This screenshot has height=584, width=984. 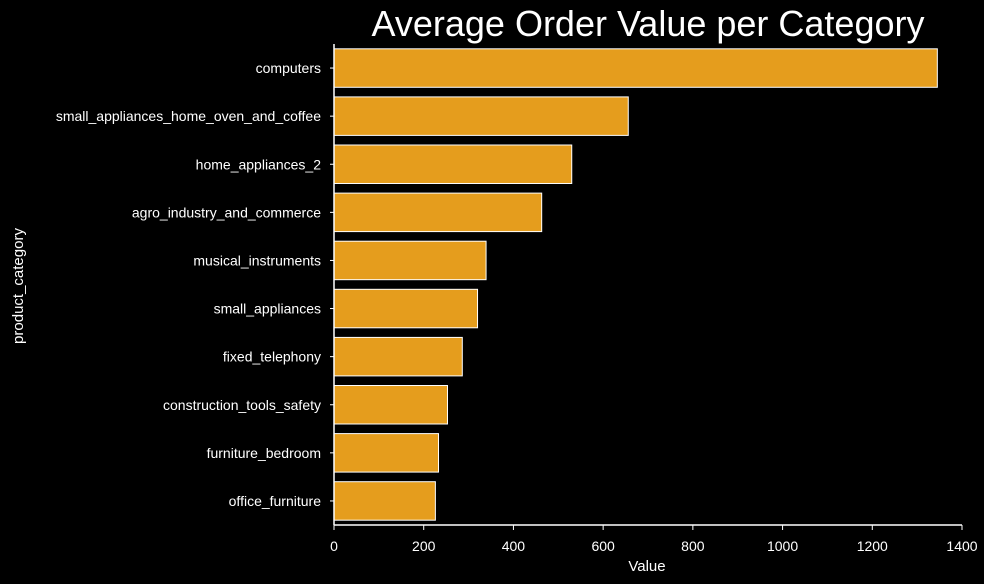 I want to click on x-axis-title: Value, so click(x=646, y=566).